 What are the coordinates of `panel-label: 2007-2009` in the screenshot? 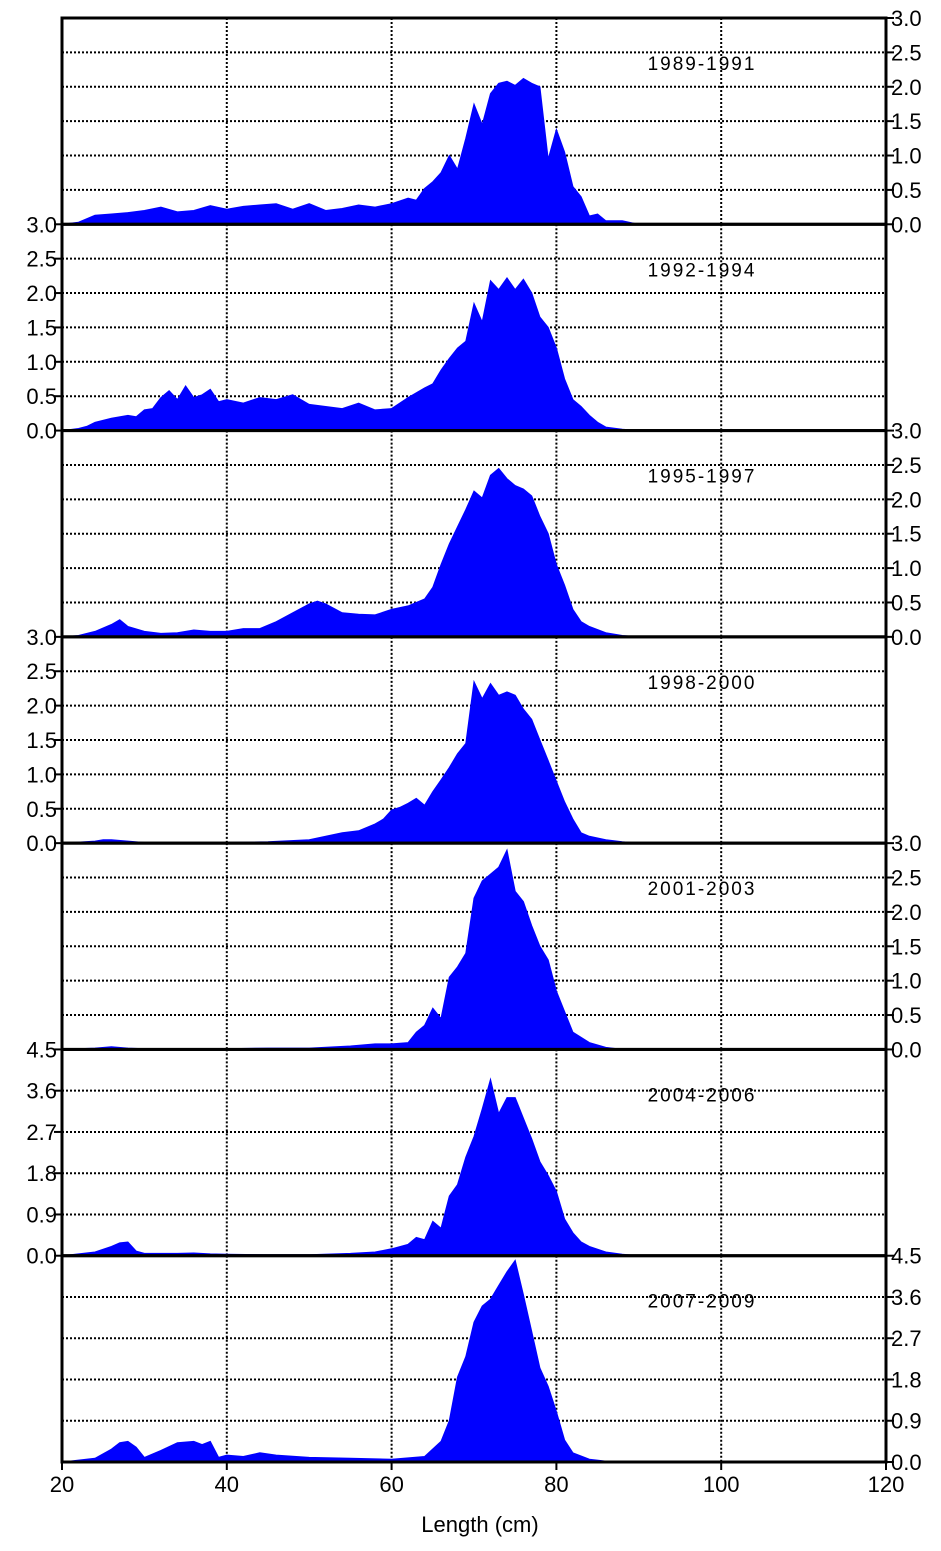 It's located at (702, 1302).